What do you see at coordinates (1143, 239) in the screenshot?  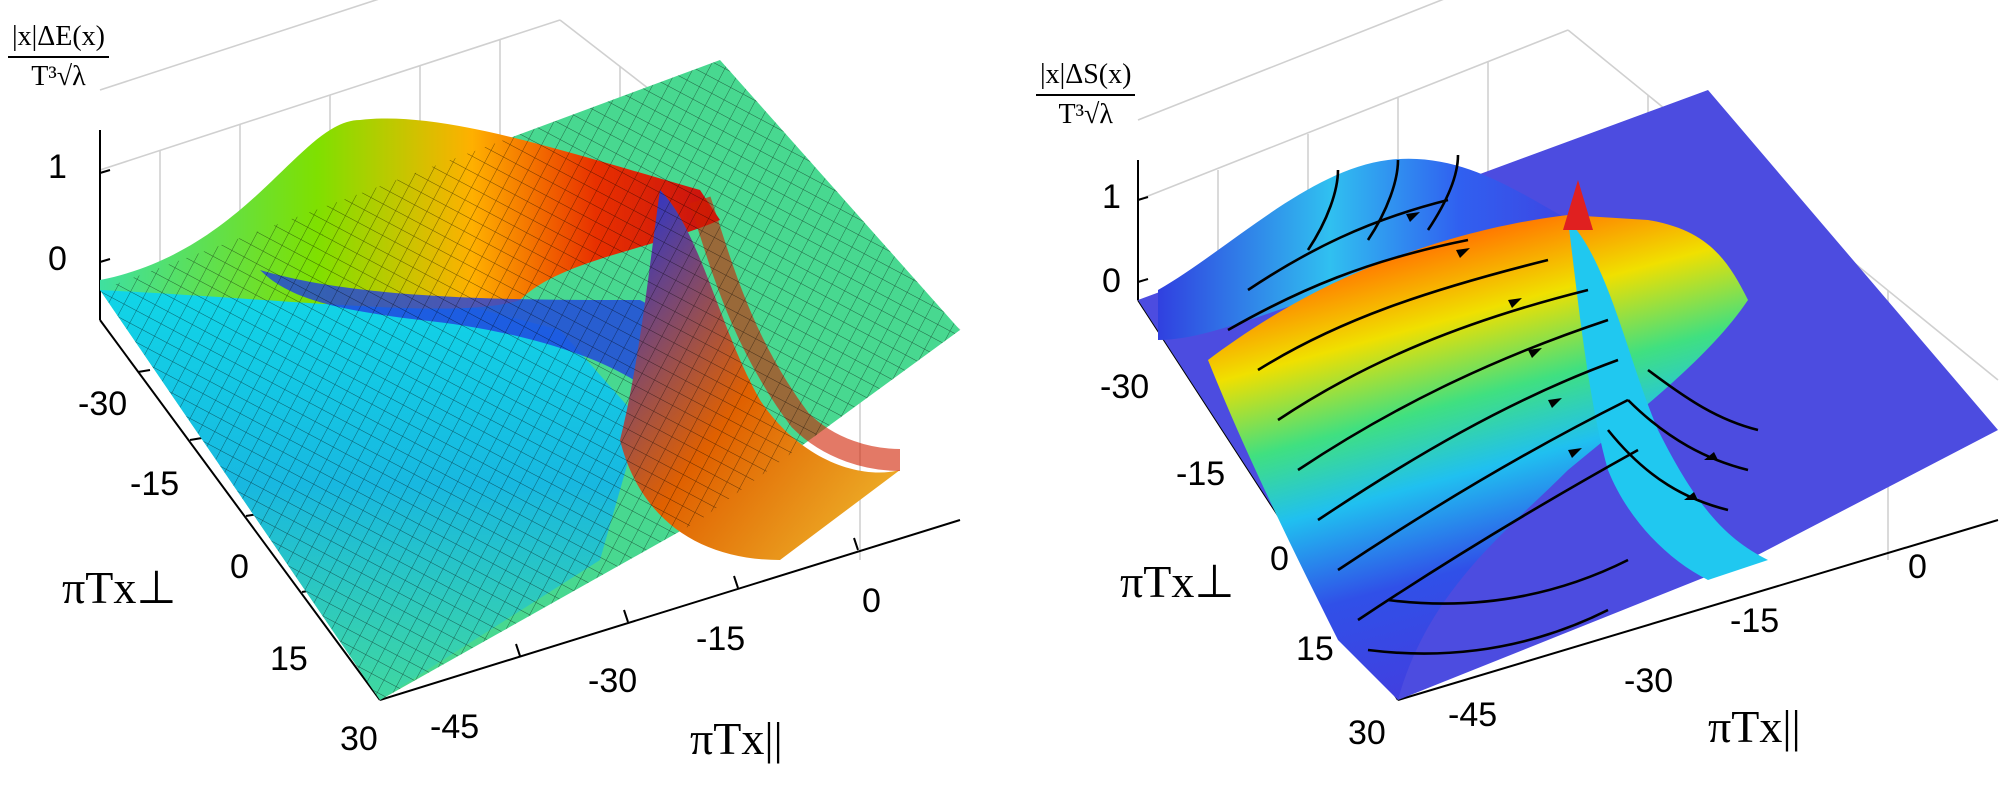 I see `tick-marks` at bounding box center [1143, 239].